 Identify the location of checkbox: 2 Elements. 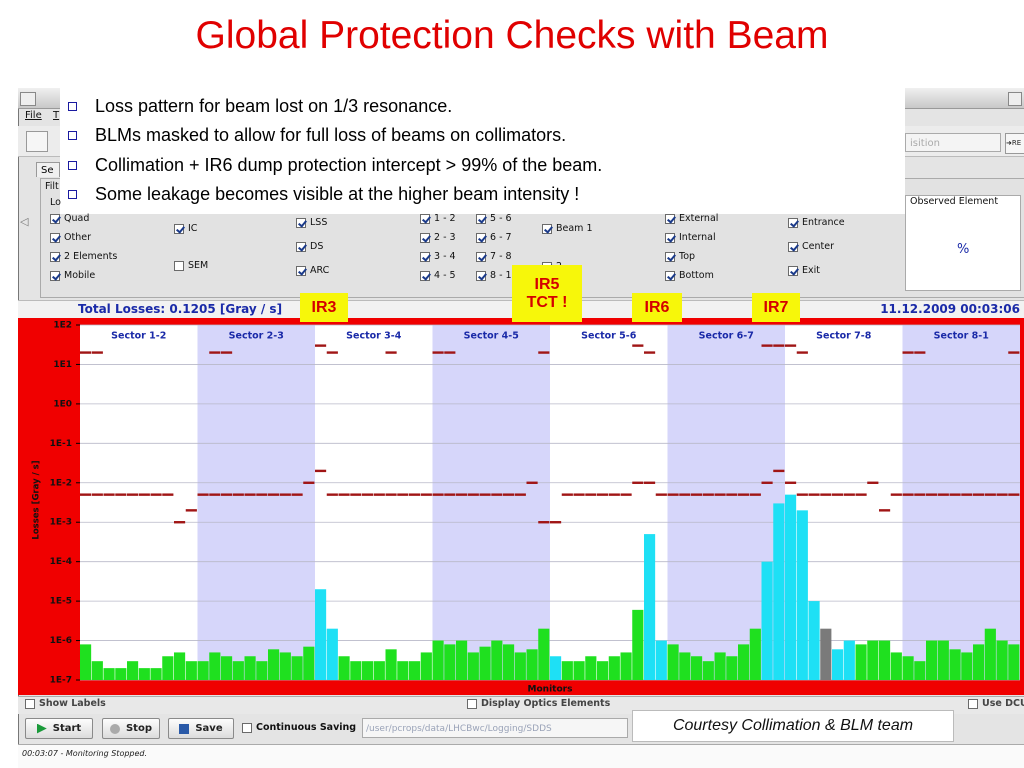
(83, 256).